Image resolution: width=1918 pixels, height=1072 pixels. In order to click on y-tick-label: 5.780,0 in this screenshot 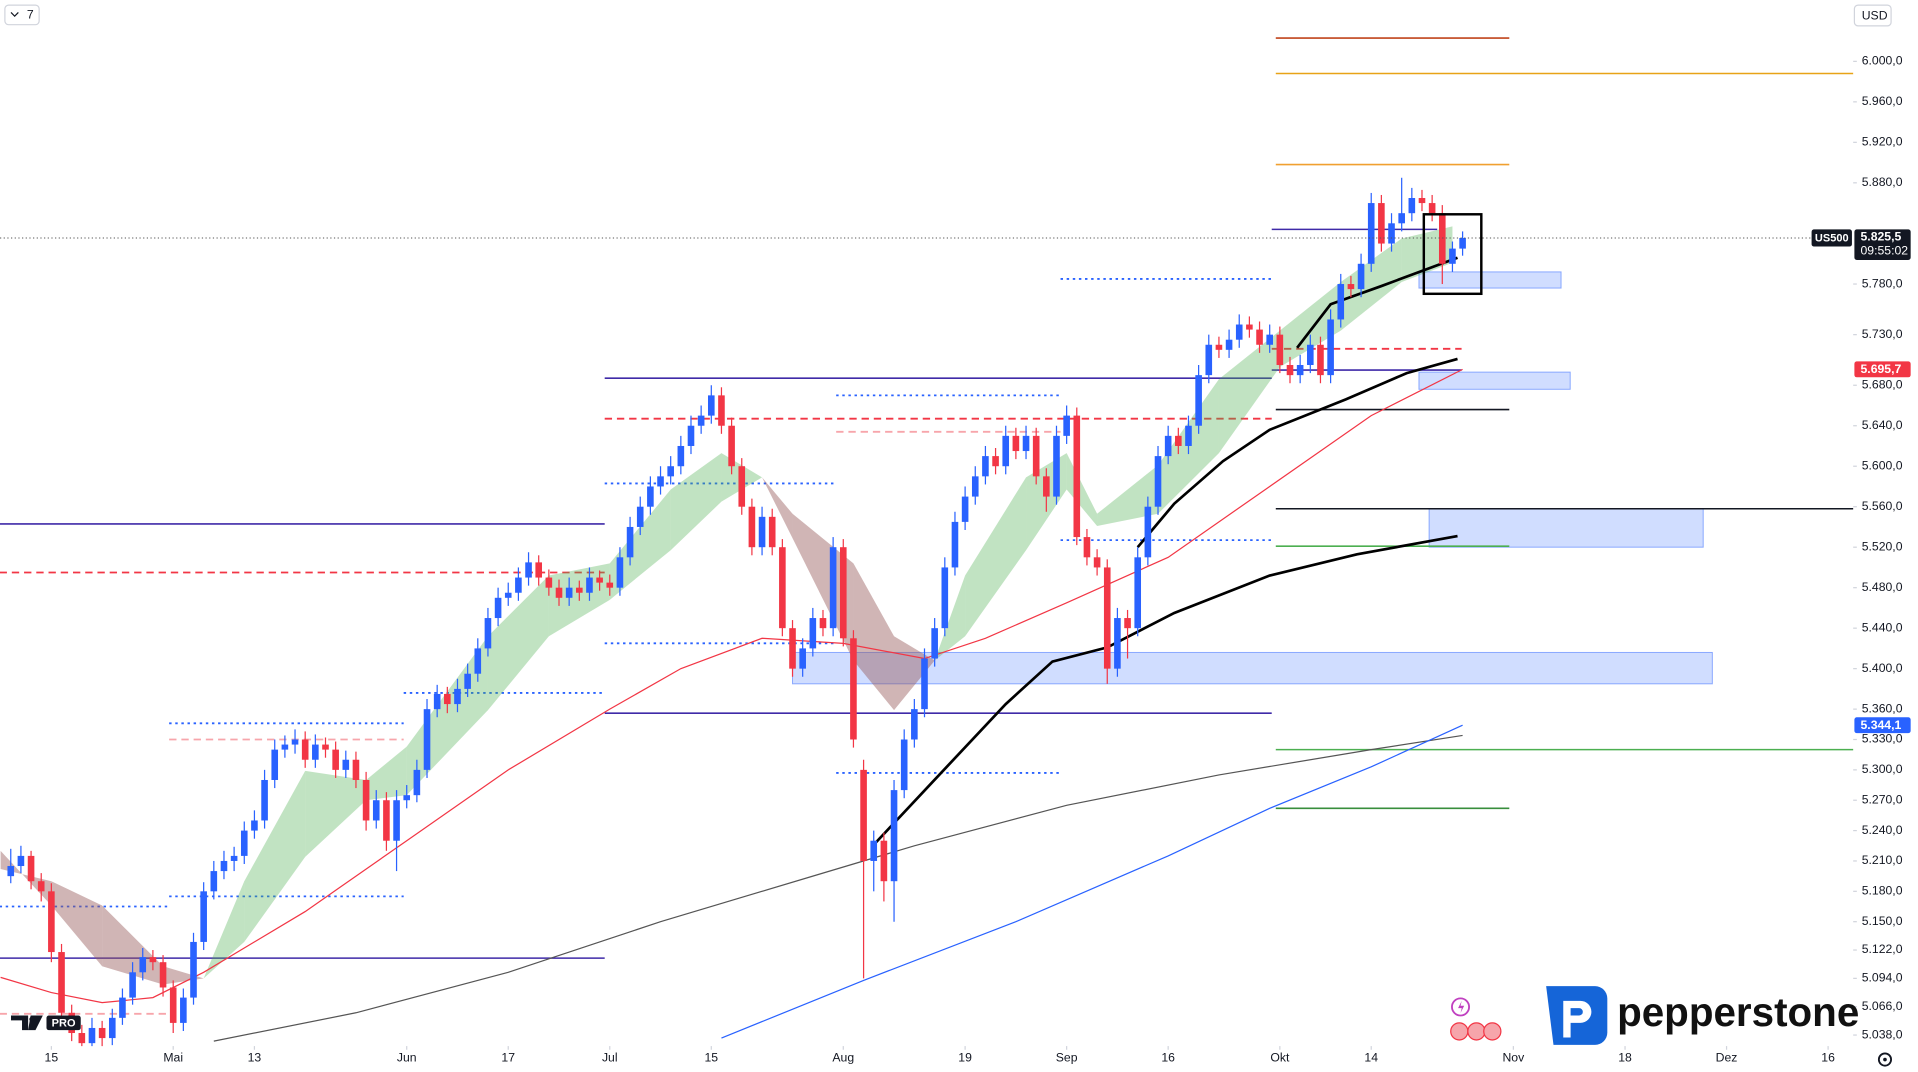, I will do `click(1882, 283)`.